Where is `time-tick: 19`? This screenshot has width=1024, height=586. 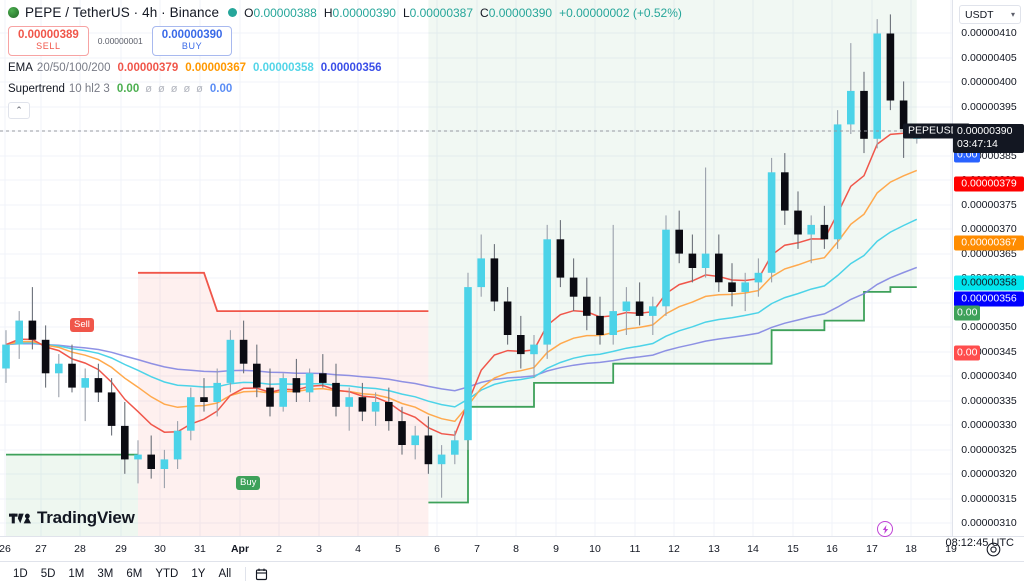 time-tick: 19 is located at coordinates (951, 549).